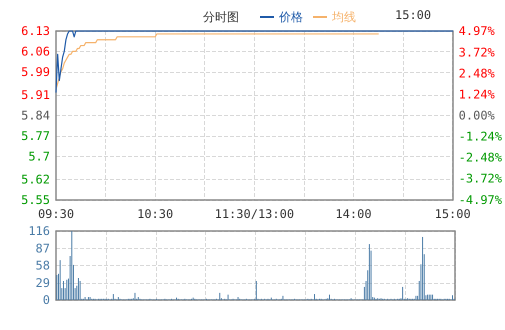 The width and height of the screenshot is (505, 330). What do you see at coordinates (217, 61) in the screenshot?
I see `line-series` at bounding box center [217, 61].